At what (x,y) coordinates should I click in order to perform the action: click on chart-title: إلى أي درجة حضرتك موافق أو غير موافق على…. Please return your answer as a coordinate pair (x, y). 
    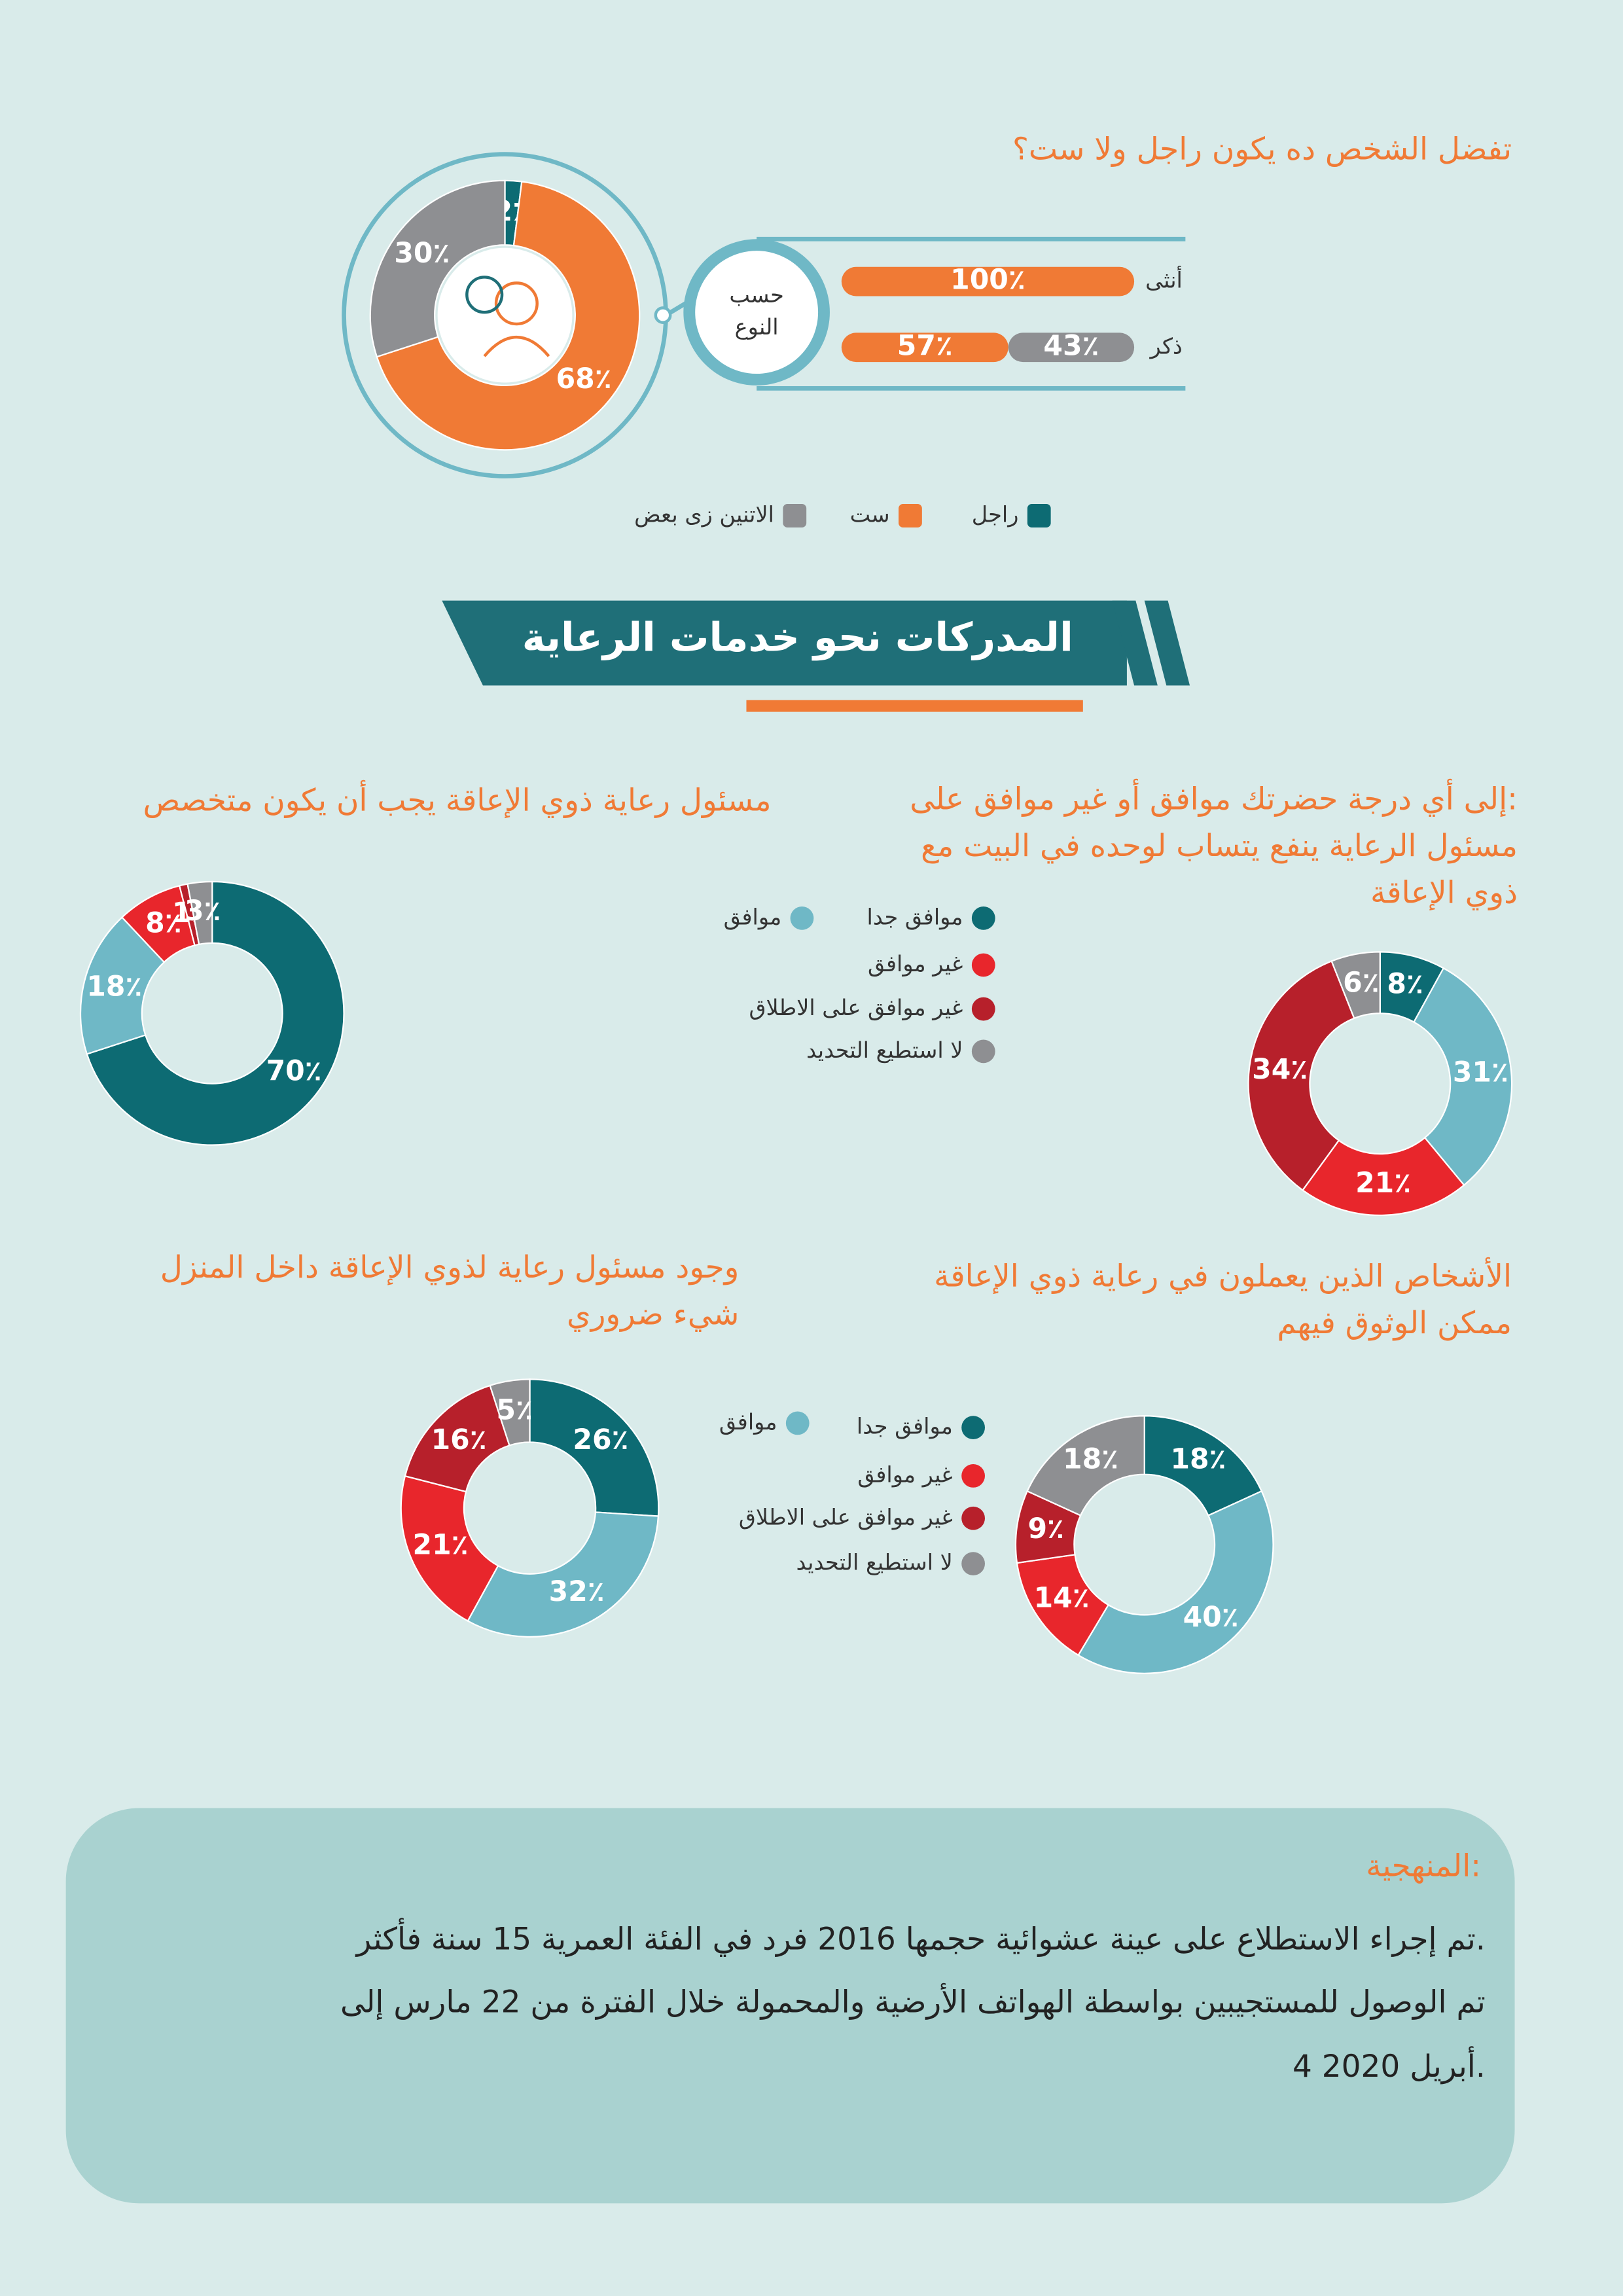
    Looking at the image, I should click on (1214, 798).